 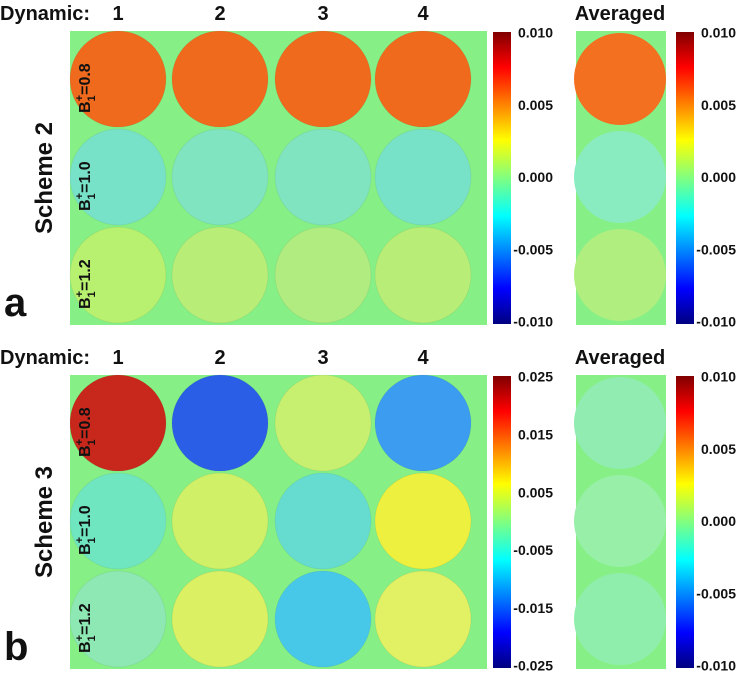 I want to click on column-label: 3, so click(x=322, y=358).